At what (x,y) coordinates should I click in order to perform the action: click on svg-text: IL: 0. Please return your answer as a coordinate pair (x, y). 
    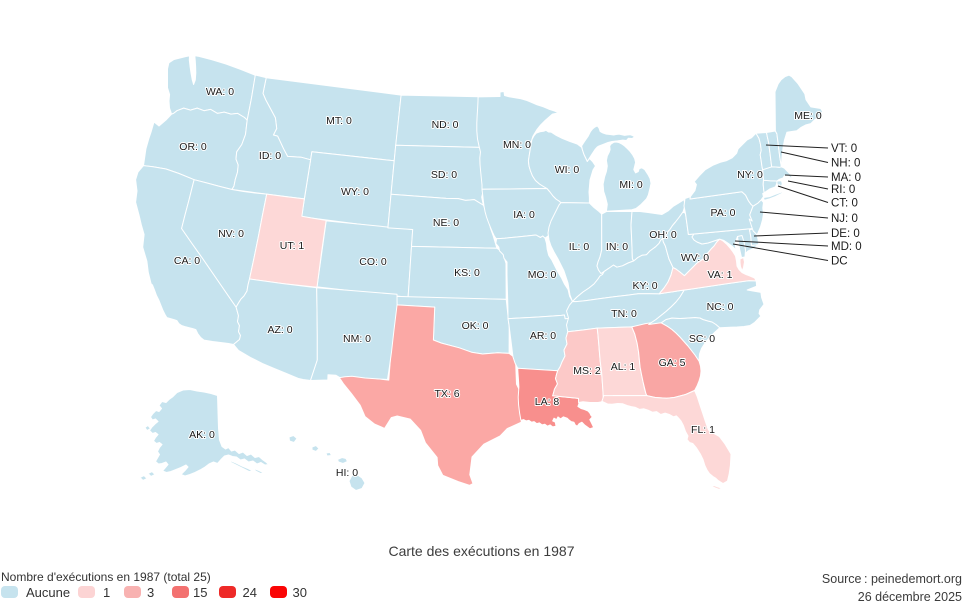
    Looking at the image, I should click on (579, 247).